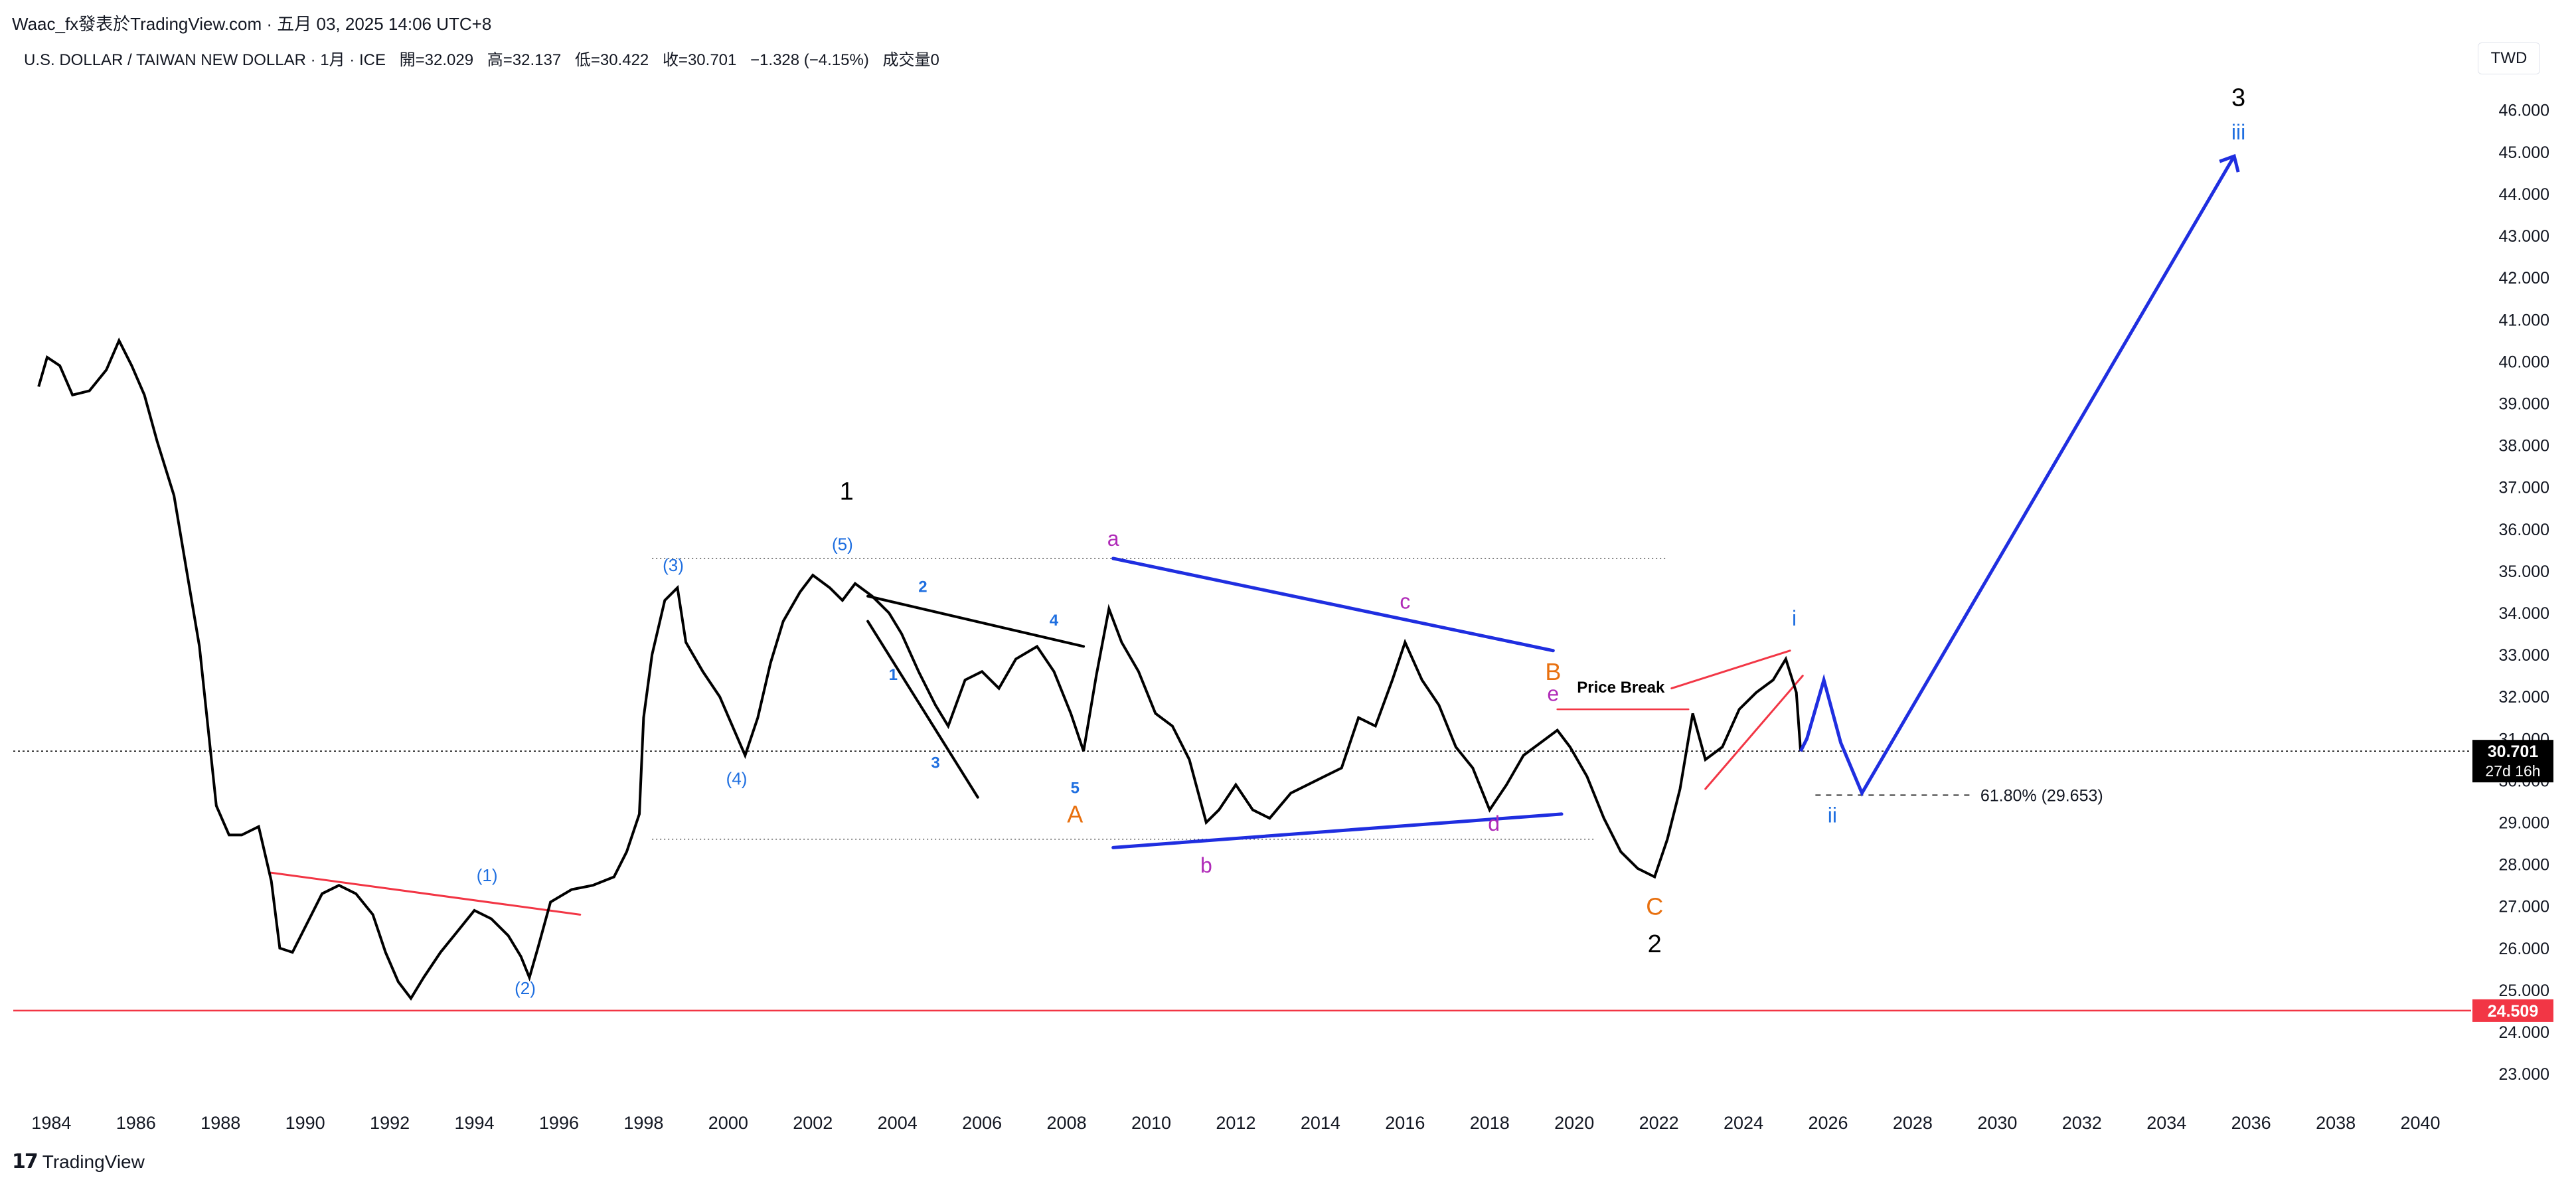  Describe the element at coordinates (2524, 571) in the screenshot. I see `y-tick-label: 35.000` at that location.